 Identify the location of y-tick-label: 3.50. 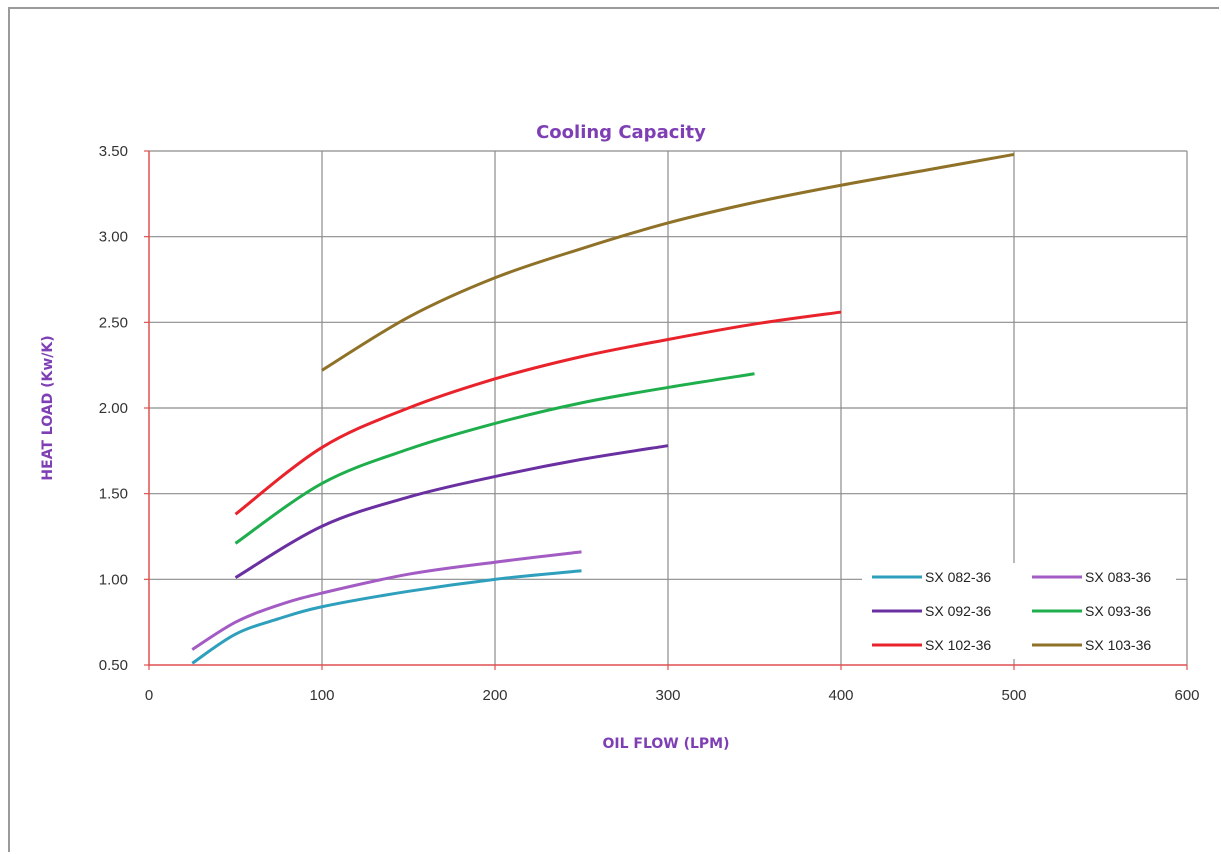
(113, 151).